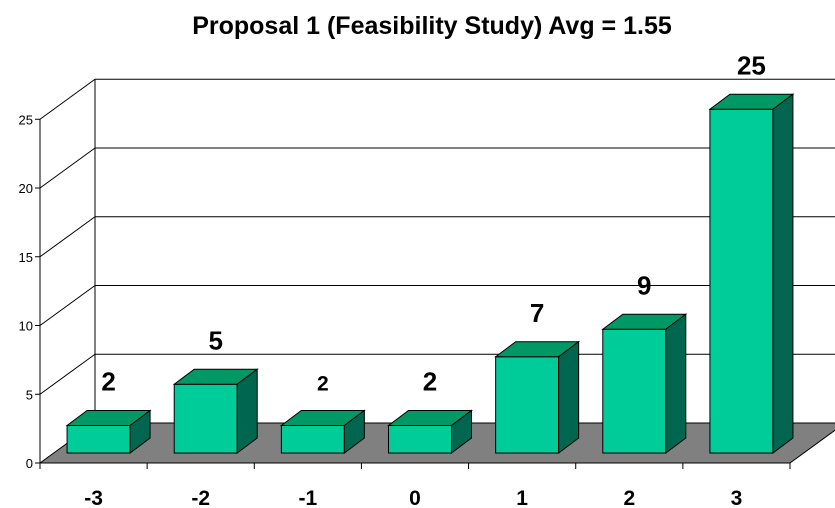  What do you see at coordinates (215, 340) in the screenshot?
I see `data-label: 5` at bounding box center [215, 340].